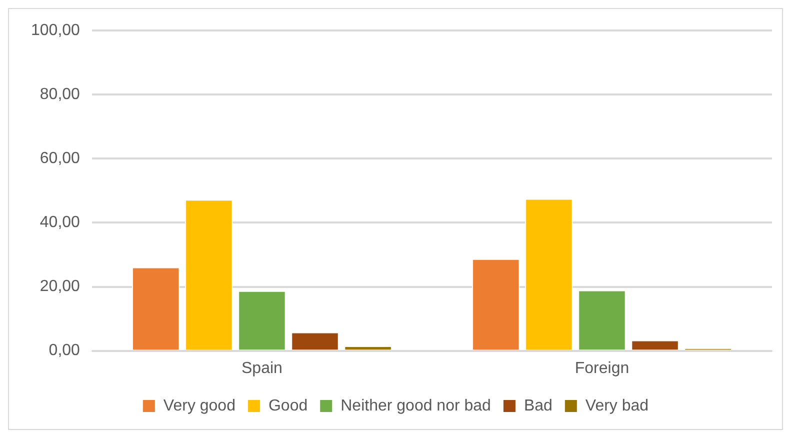 This screenshot has width=793, height=440. Describe the element at coordinates (617, 405) in the screenshot. I see `legend-label: Very bad` at that location.